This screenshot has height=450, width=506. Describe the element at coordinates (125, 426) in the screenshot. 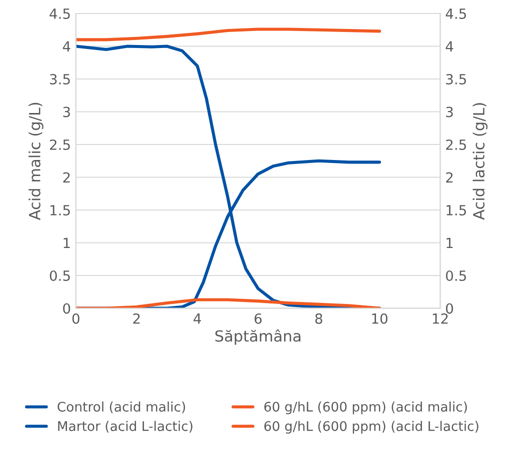

I see `legend-label: Martor (acid L-lactic)` at that location.